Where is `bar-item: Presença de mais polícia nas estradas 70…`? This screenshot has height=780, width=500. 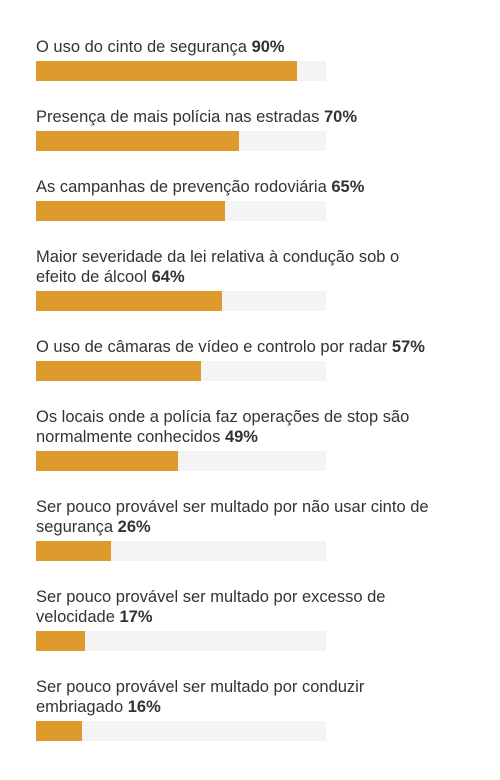 bar-item: Presença de mais polícia nas estradas 70… is located at coordinates (268, 129).